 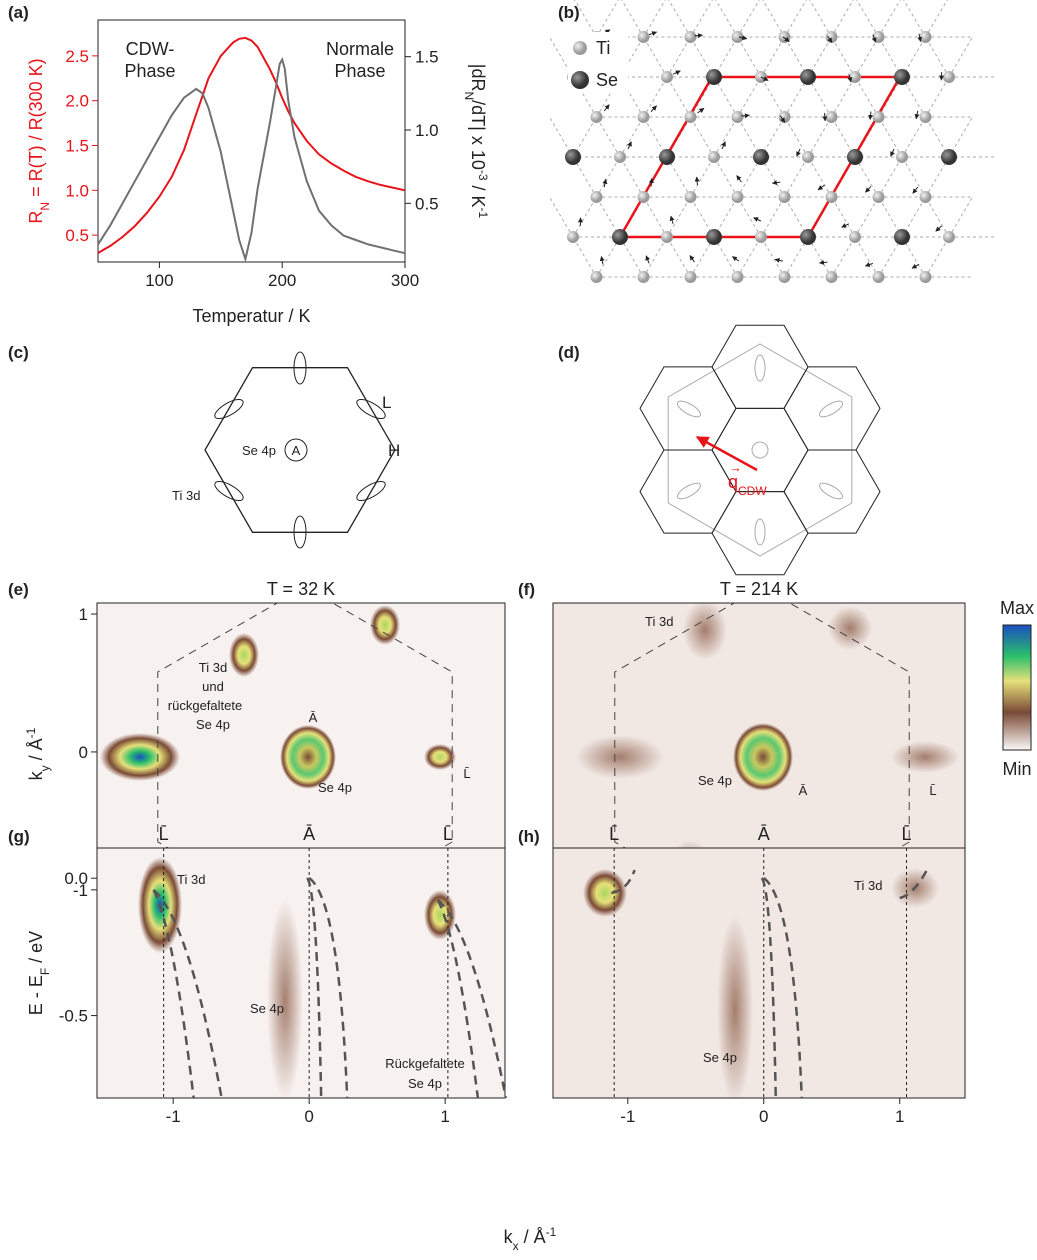 I want to click on label-part: CDW, so click(x=752, y=491).